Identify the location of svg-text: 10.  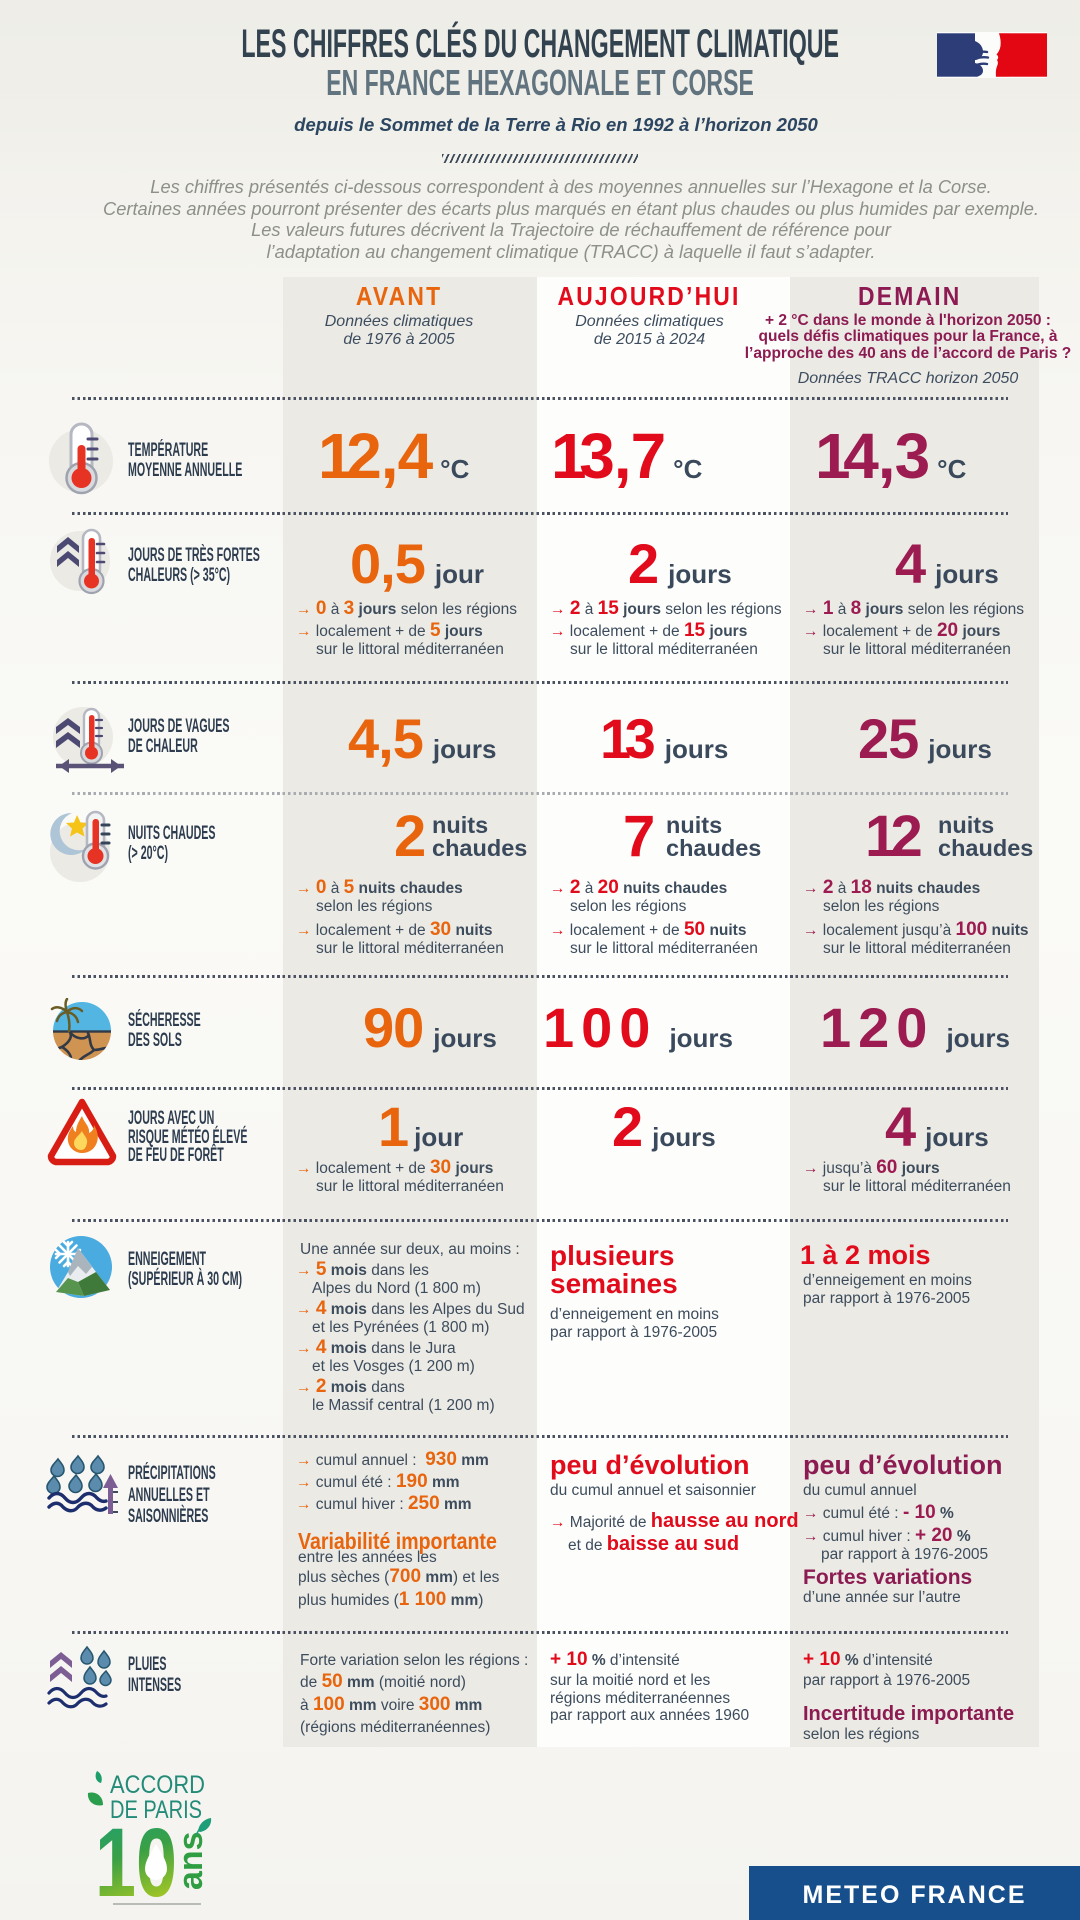
(136, 1859).